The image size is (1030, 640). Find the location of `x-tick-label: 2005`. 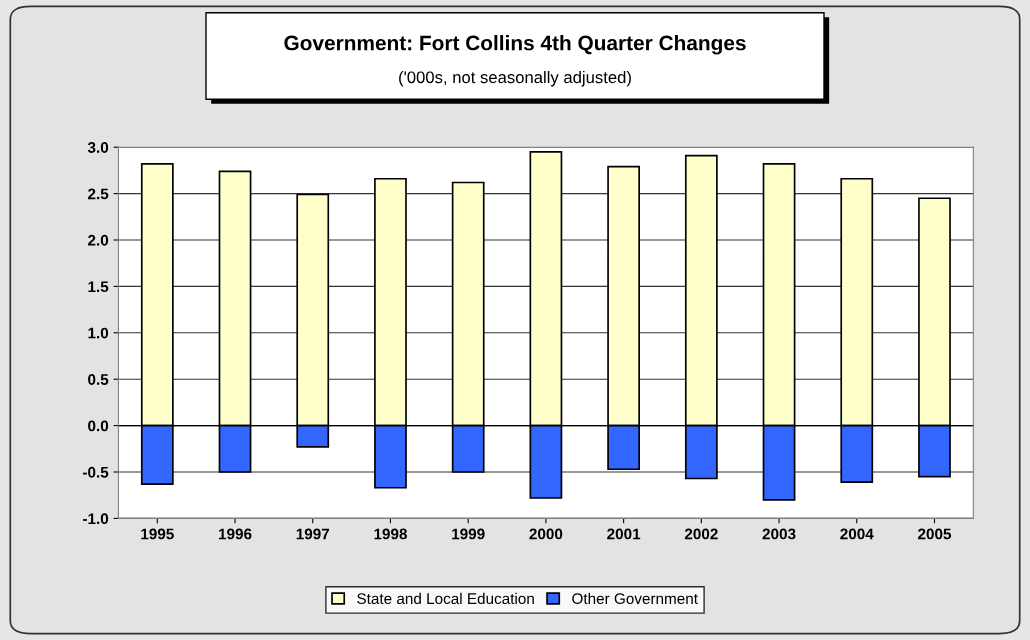

x-tick-label: 2005 is located at coordinates (935, 534).